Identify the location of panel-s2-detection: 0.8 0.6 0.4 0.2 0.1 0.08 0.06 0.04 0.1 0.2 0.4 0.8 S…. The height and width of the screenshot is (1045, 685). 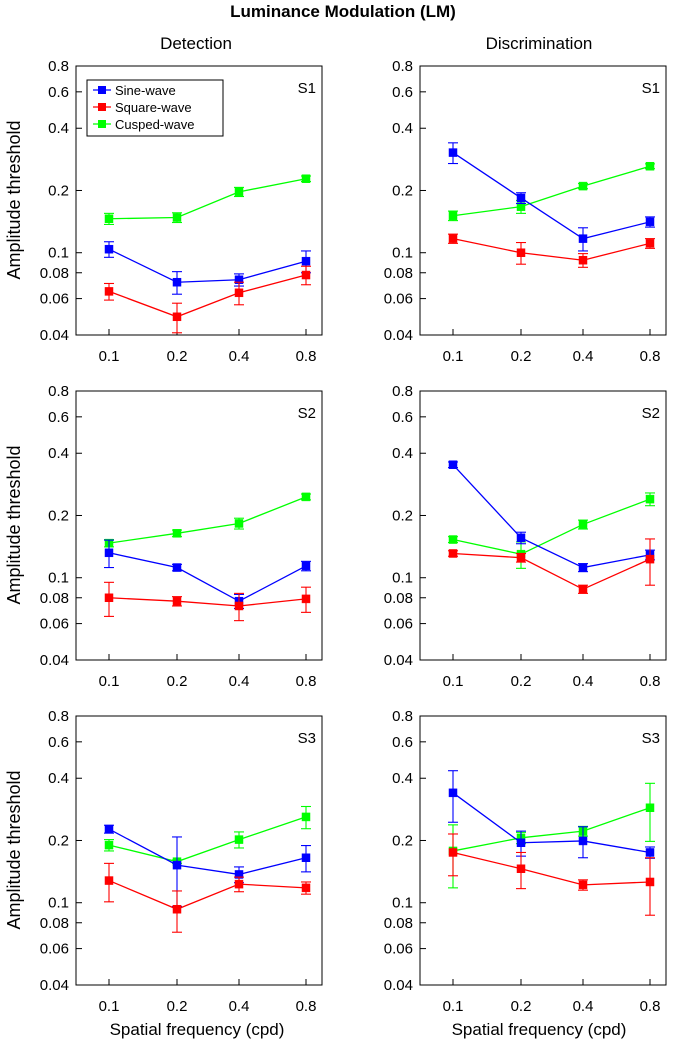
(181, 536).